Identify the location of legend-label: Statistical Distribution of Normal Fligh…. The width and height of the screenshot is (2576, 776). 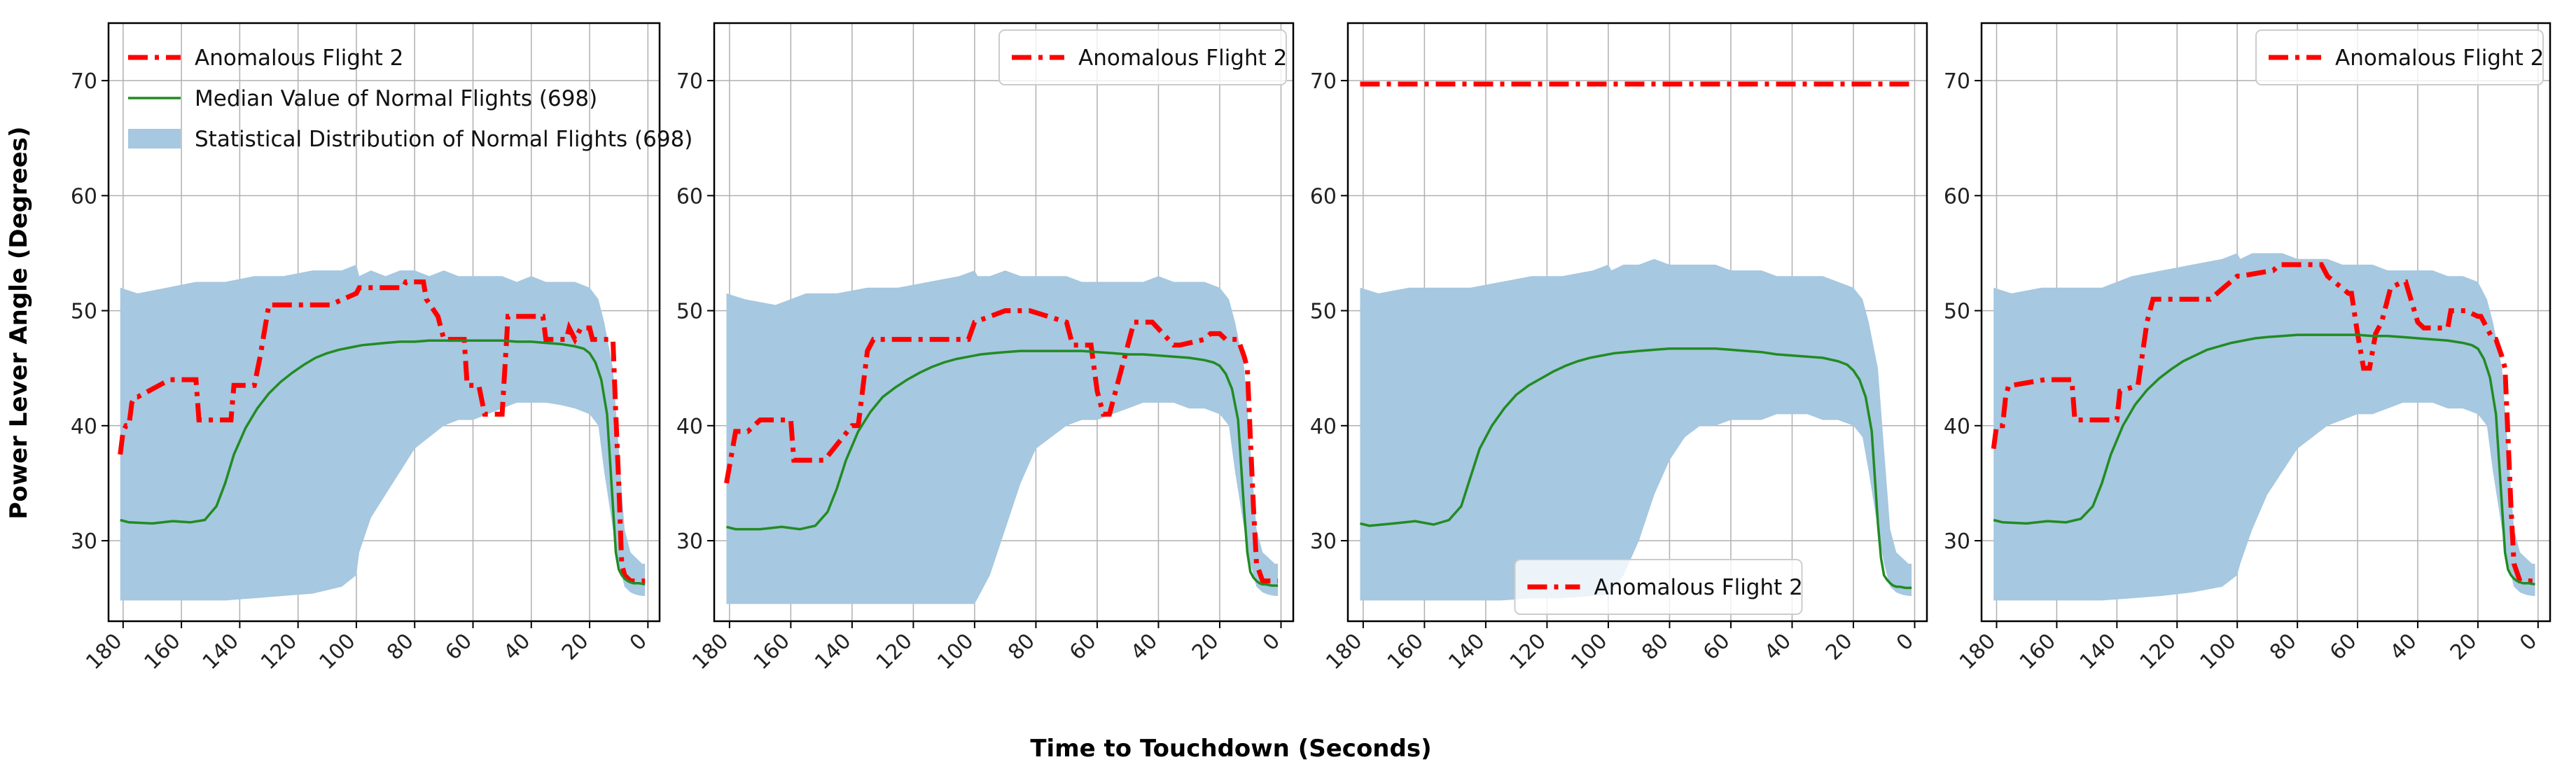
(443, 139).